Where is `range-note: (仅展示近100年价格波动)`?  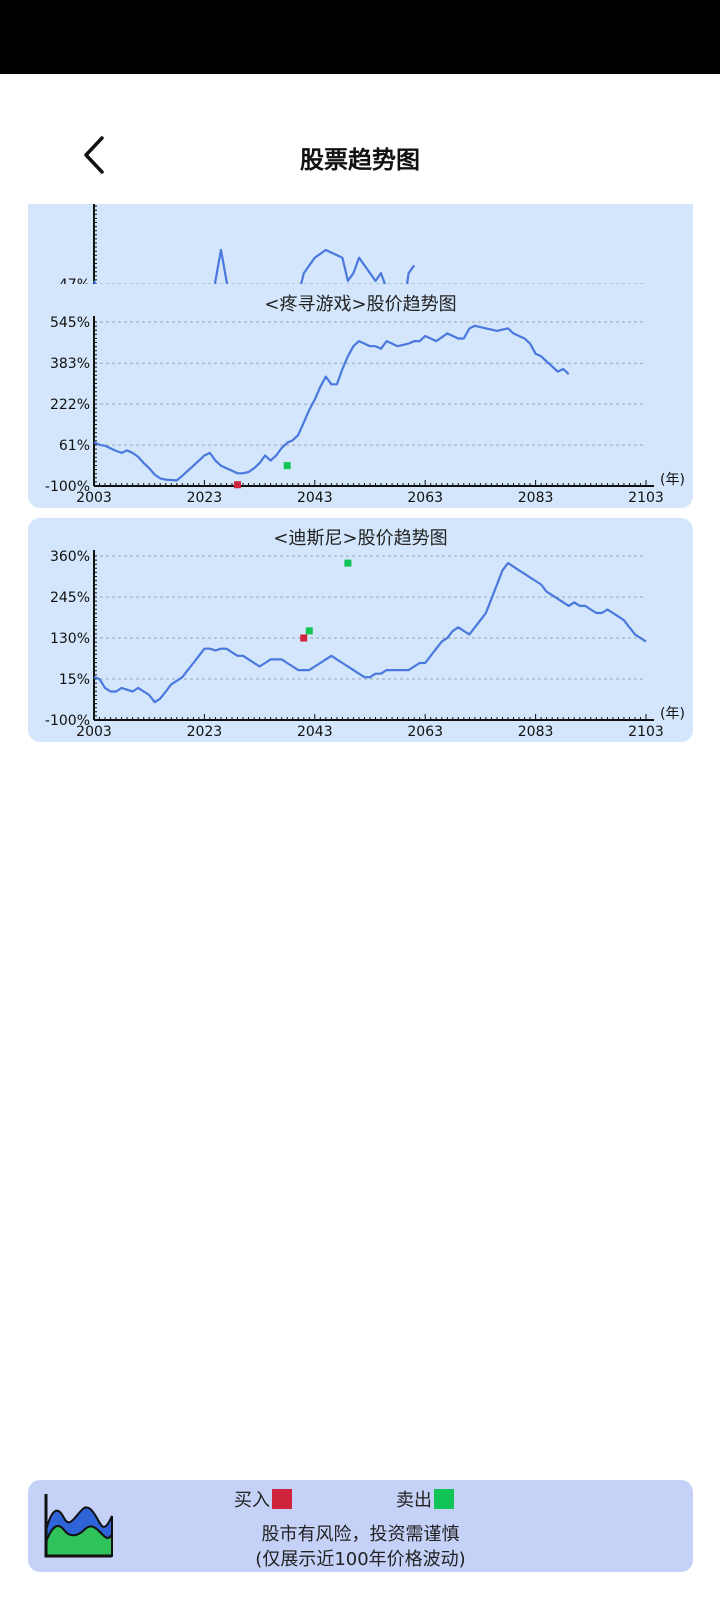 range-note: (仅展示近100年价格波动) is located at coordinates (360, 1559).